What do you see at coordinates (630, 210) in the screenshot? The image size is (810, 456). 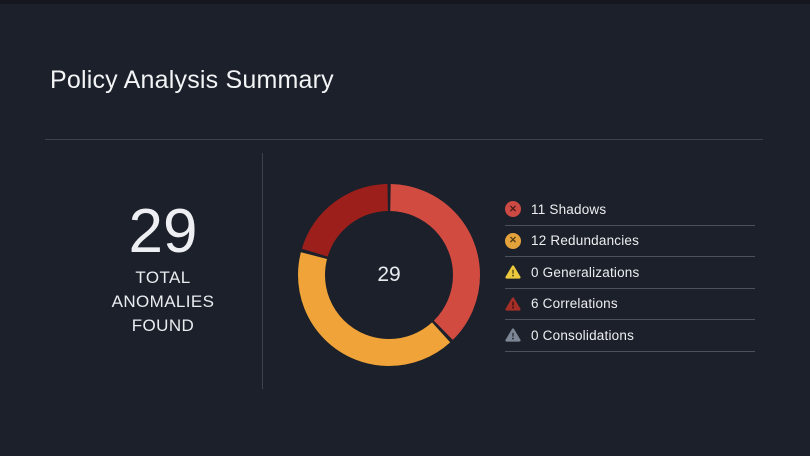 I see `legend-item-shadows: ✕ 11 Shadows` at bounding box center [630, 210].